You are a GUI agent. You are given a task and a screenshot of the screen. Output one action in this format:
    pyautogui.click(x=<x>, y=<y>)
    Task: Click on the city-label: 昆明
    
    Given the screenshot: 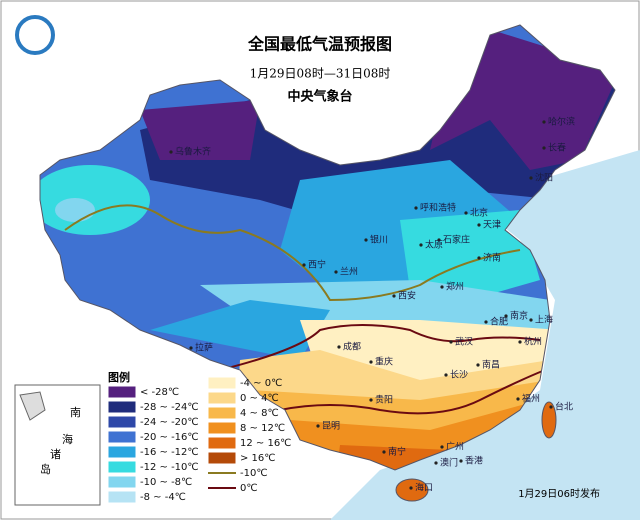 What is the action you would take?
    pyautogui.click(x=331, y=426)
    